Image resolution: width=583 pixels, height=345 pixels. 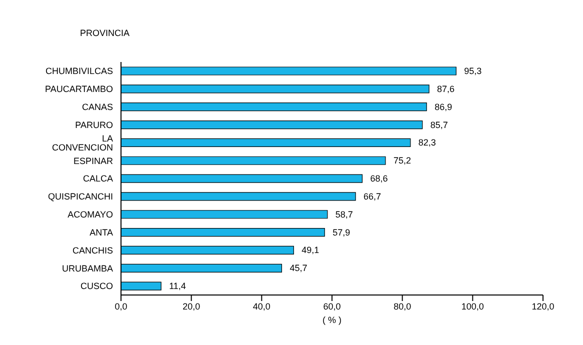 What do you see at coordinates (80, 197) in the screenshot?
I see `y-tick-label: QUISPICANCHI` at bounding box center [80, 197].